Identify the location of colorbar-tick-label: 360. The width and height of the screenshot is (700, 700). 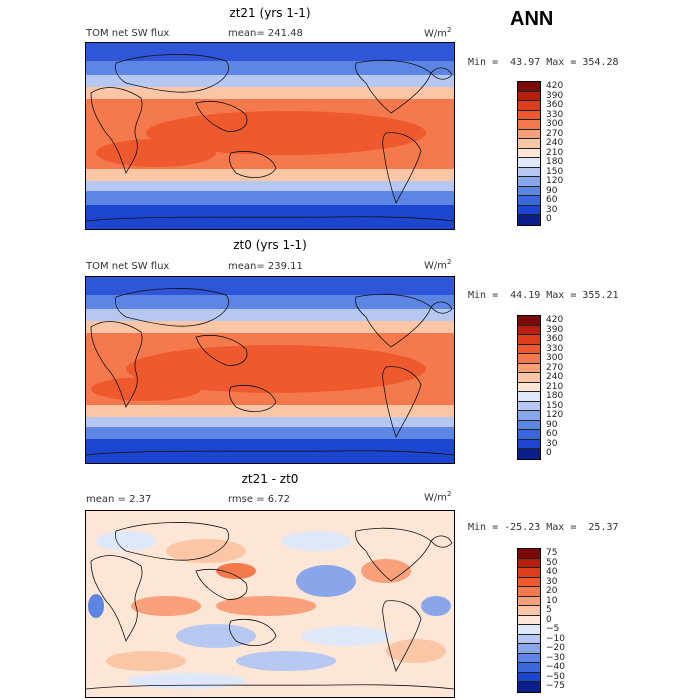
(555, 339).